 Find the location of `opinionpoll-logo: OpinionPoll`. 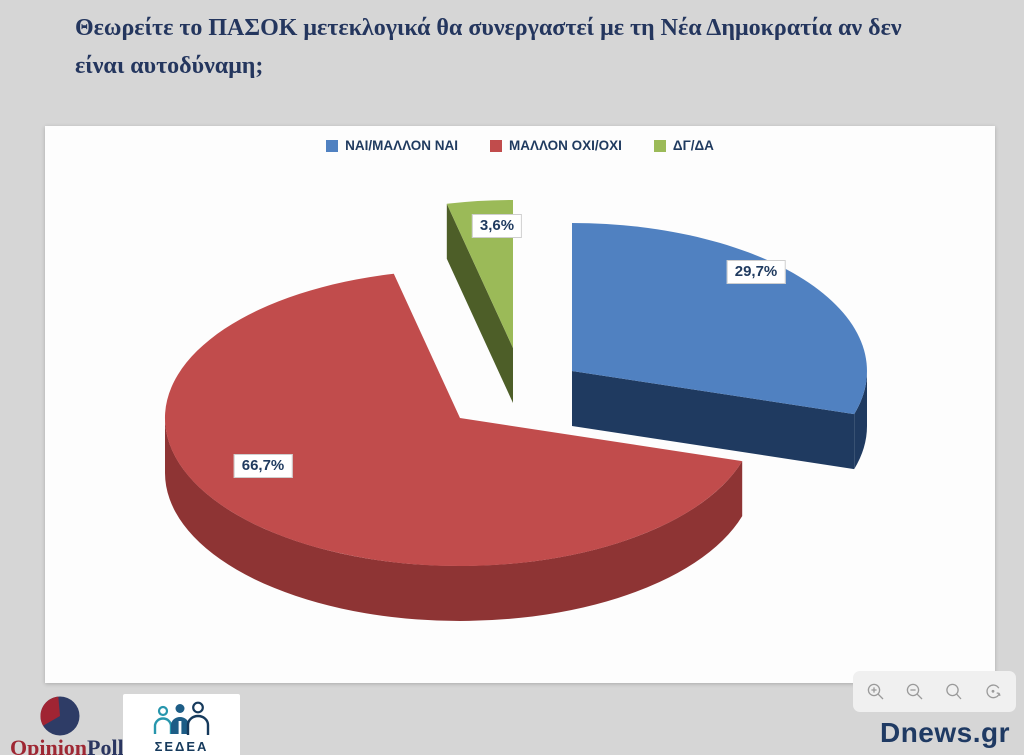

opinionpoll-logo: OpinionPoll is located at coordinates (66, 724).